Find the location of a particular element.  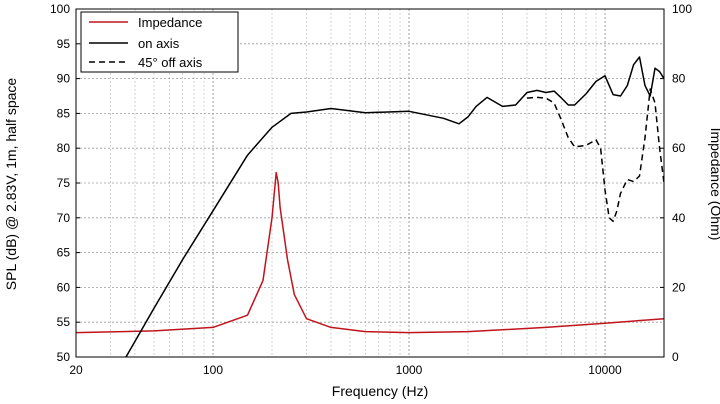

x-tick-label: 100 is located at coordinates (213, 370).